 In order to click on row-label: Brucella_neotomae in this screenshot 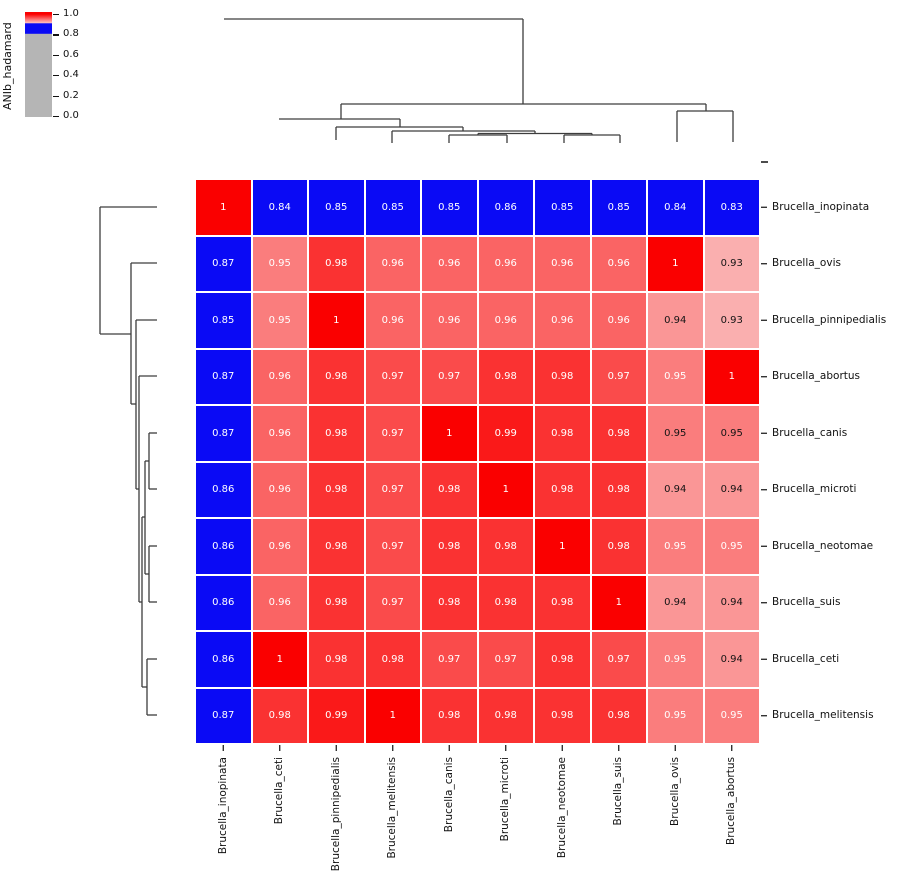, I will do `click(823, 545)`.